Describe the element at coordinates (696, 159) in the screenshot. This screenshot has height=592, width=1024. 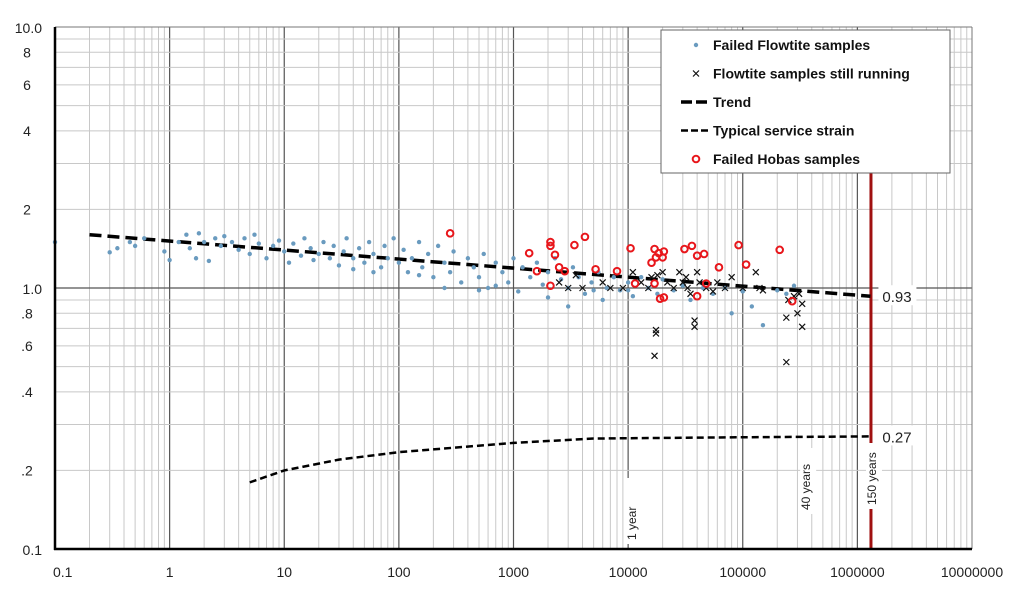
I see `legend-ring-icon` at that location.